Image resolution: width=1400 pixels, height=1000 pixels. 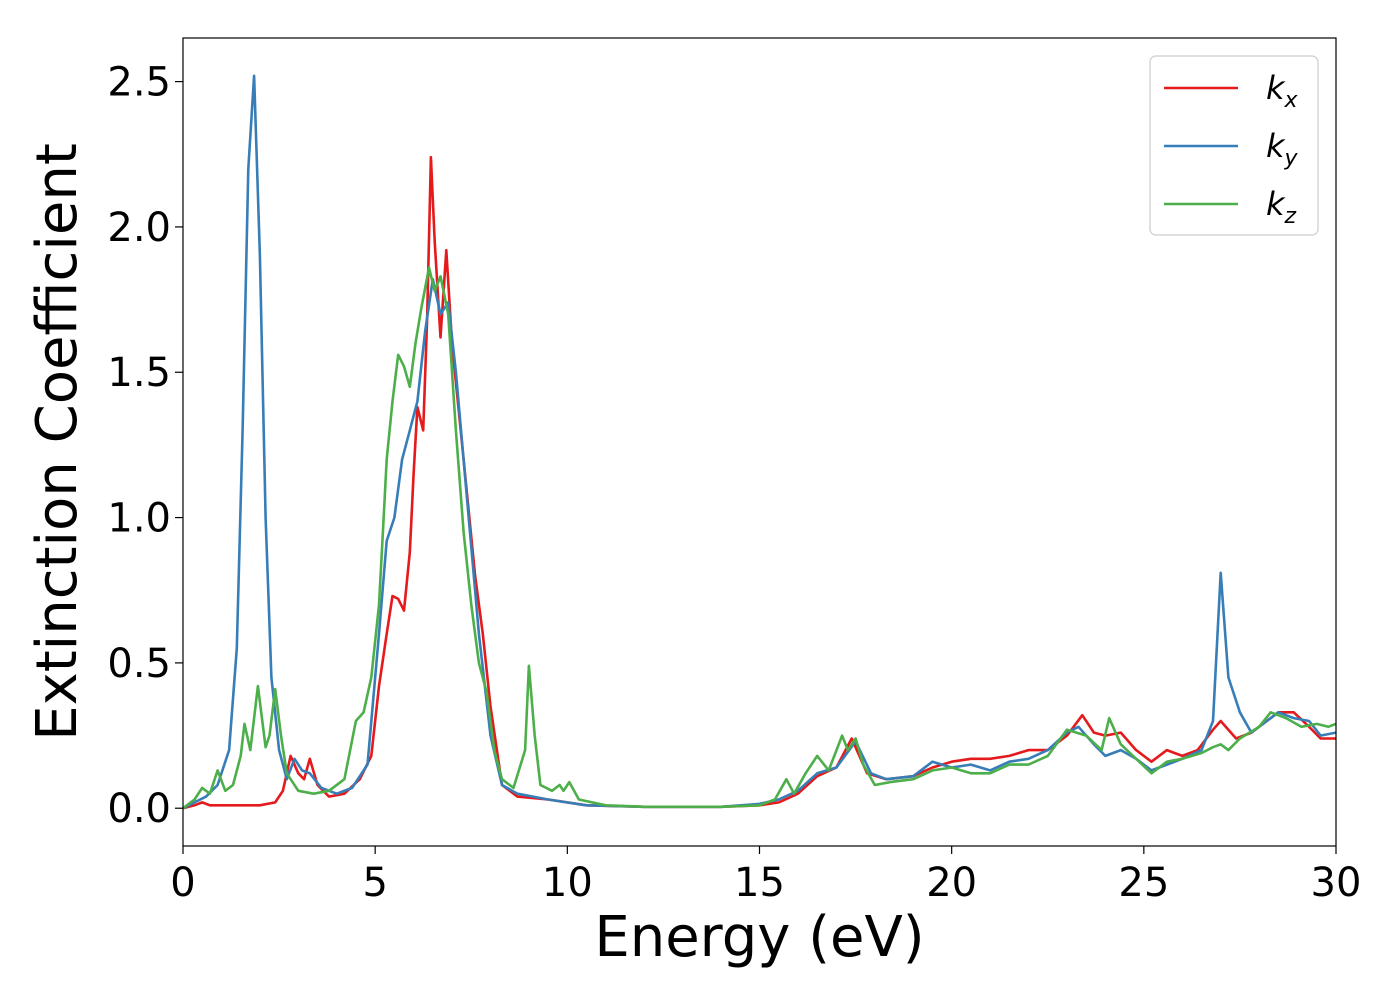 What do you see at coordinates (951, 883) in the screenshot?
I see `x-tick-label: 20` at bounding box center [951, 883].